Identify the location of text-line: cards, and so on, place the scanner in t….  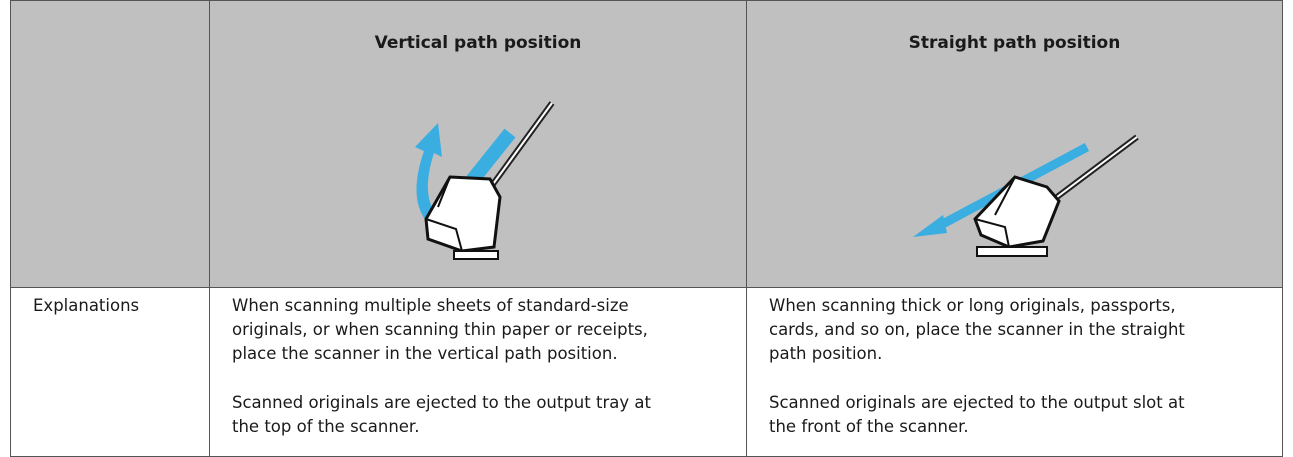
(977, 329).